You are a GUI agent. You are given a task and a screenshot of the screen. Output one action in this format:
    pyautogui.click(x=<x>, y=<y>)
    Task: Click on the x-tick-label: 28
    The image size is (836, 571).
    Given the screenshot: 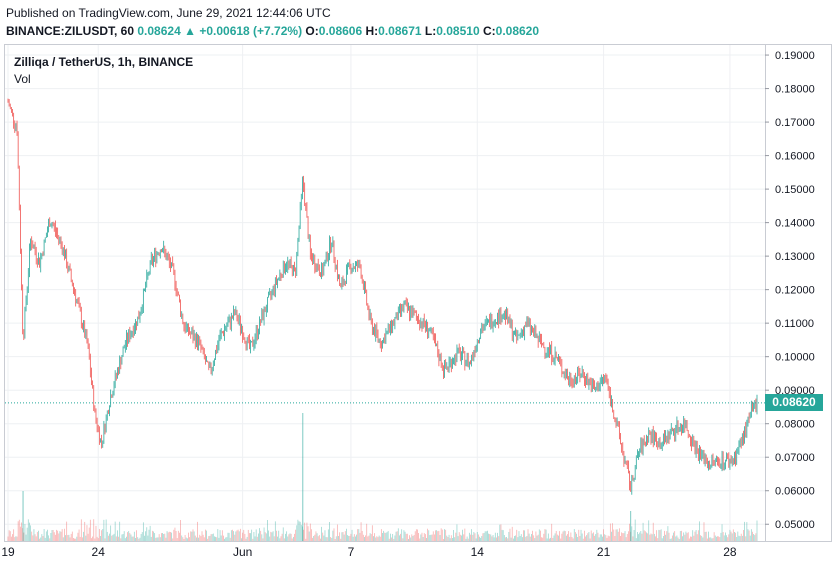 What is the action you would take?
    pyautogui.click(x=730, y=552)
    